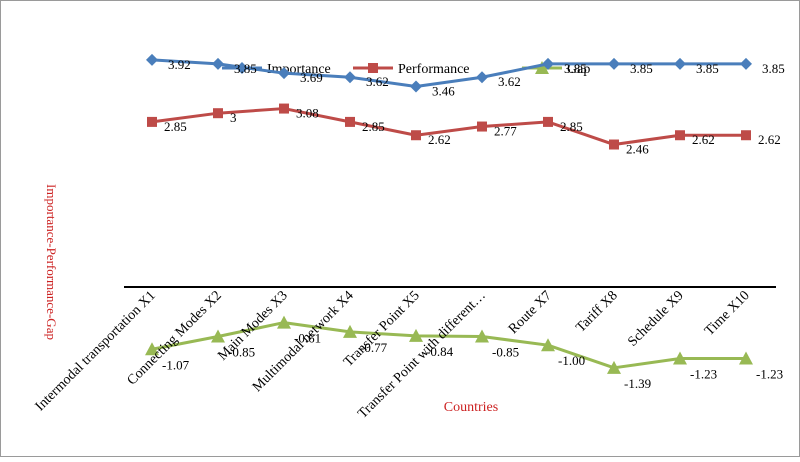 Image resolution: width=800 pixels, height=462 pixels. What do you see at coordinates (179, 64) in the screenshot?
I see `importance-data-label: 3.92` at bounding box center [179, 64].